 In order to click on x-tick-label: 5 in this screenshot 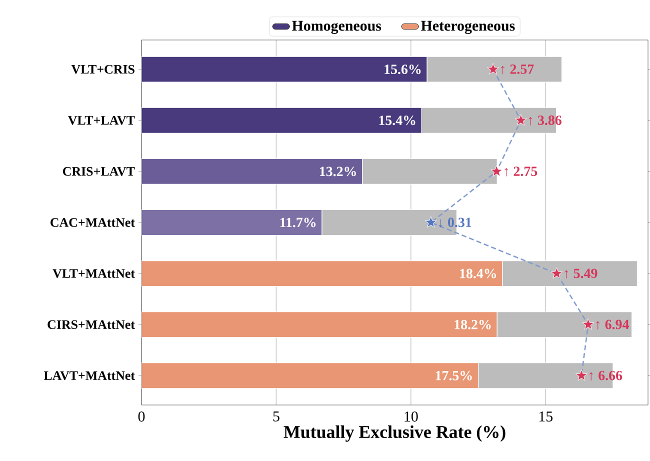, I will do `click(276, 417)`.